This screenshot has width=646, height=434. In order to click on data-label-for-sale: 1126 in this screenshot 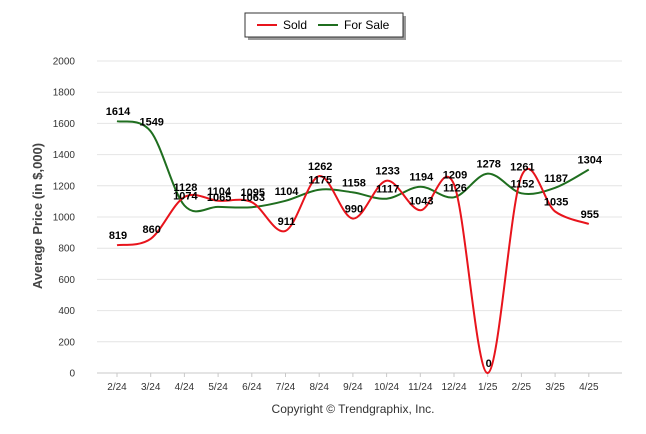, I will do `click(455, 188)`.